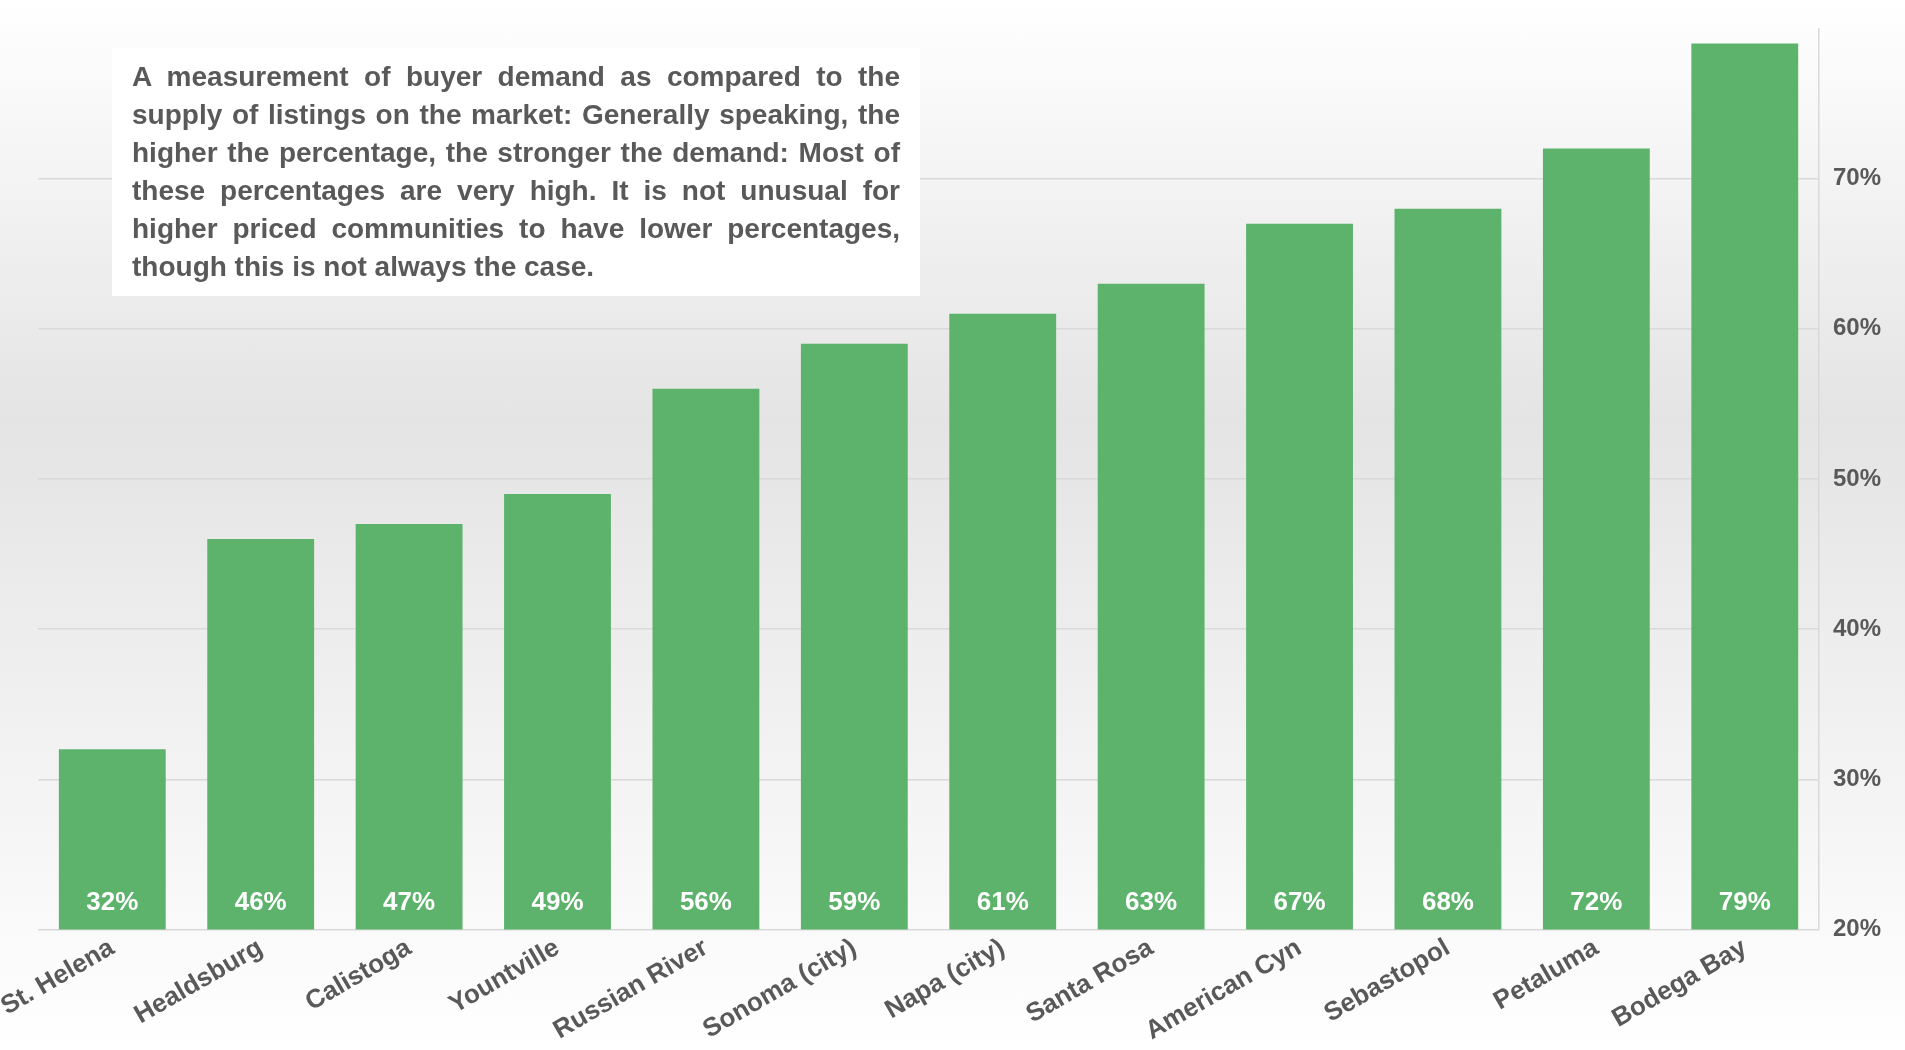 Image resolution: width=1905 pixels, height=1050 pixels. What do you see at coordinates (409, 900) in the screenshot?
I see `data-label: 47%` at bounding box center [409, 900].